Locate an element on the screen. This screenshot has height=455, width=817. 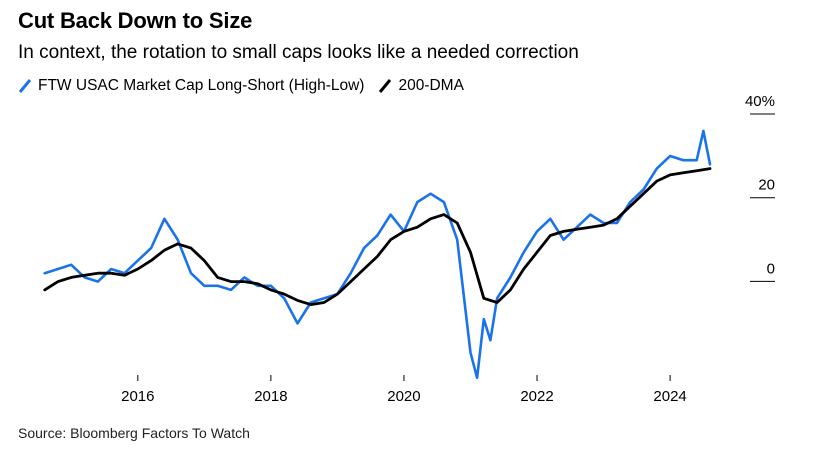
x-tick-label: 2018 is located at coordinates (270, 396).